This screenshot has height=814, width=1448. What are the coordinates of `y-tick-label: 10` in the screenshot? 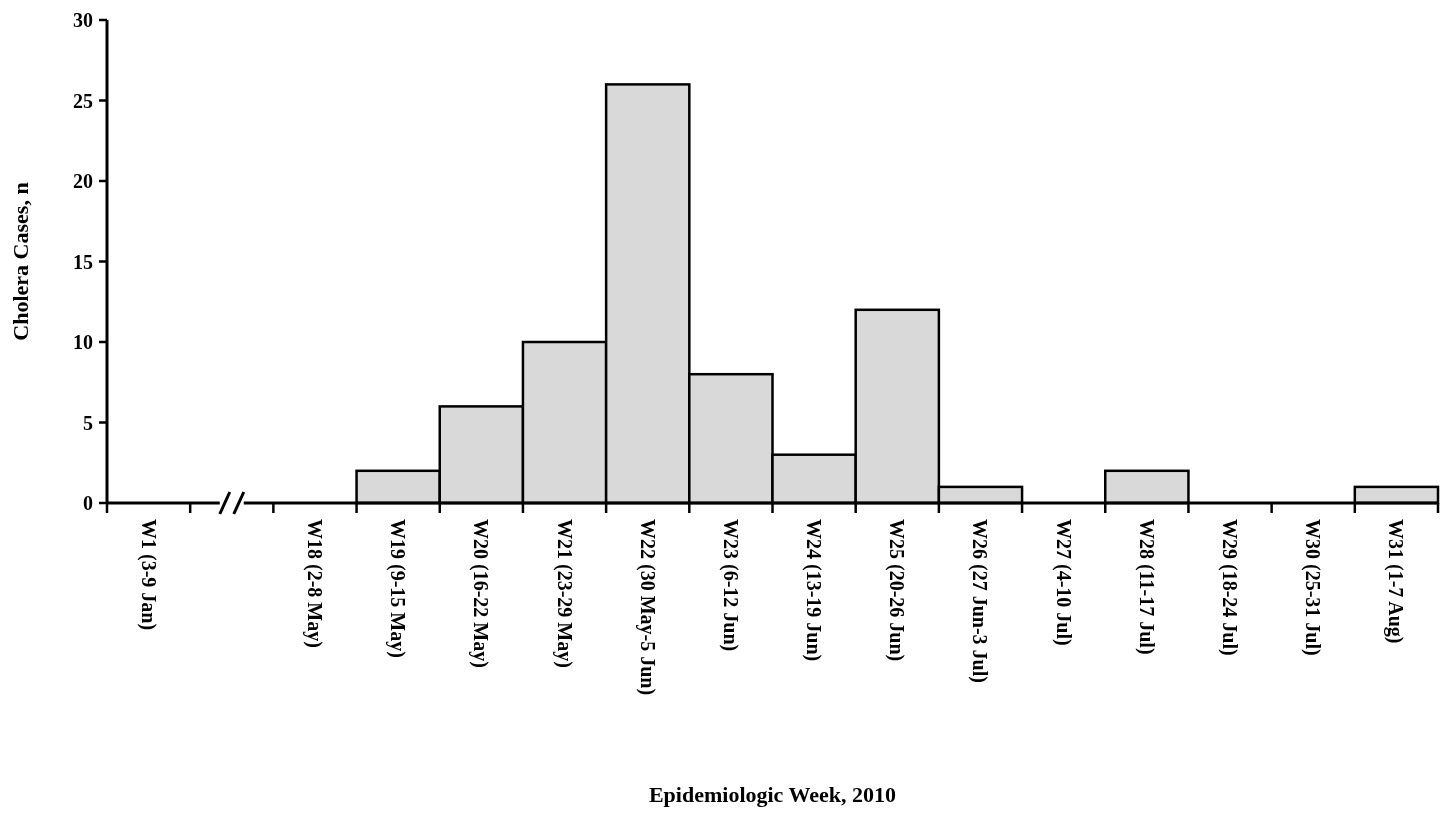 It's located at (83, 342).